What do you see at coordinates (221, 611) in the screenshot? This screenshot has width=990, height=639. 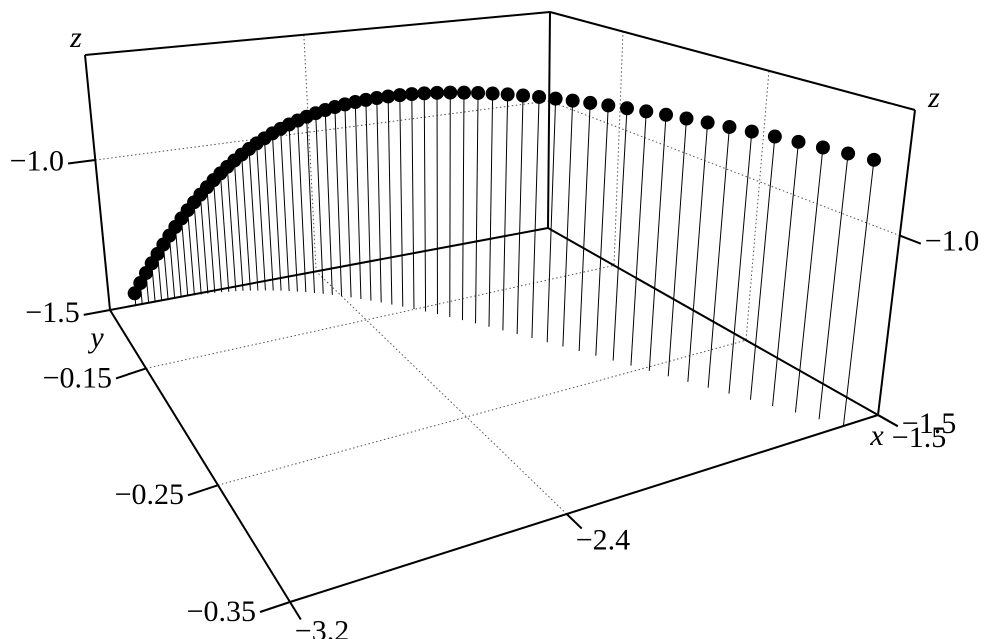 I see `y-tick-label: −0.35` at bounding box center [221, 611].